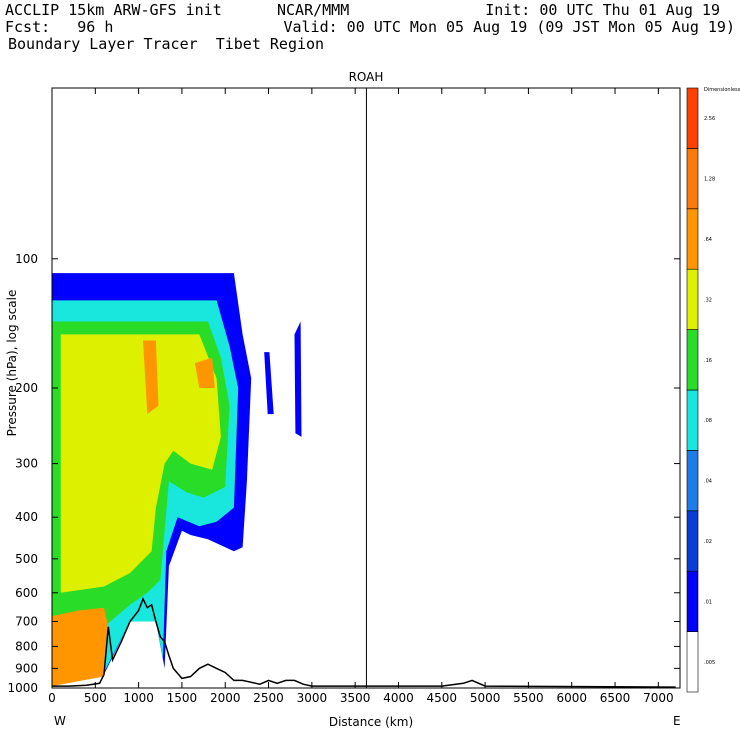  I want to click on x-axis-label: Distance (km), so click(371, 722).